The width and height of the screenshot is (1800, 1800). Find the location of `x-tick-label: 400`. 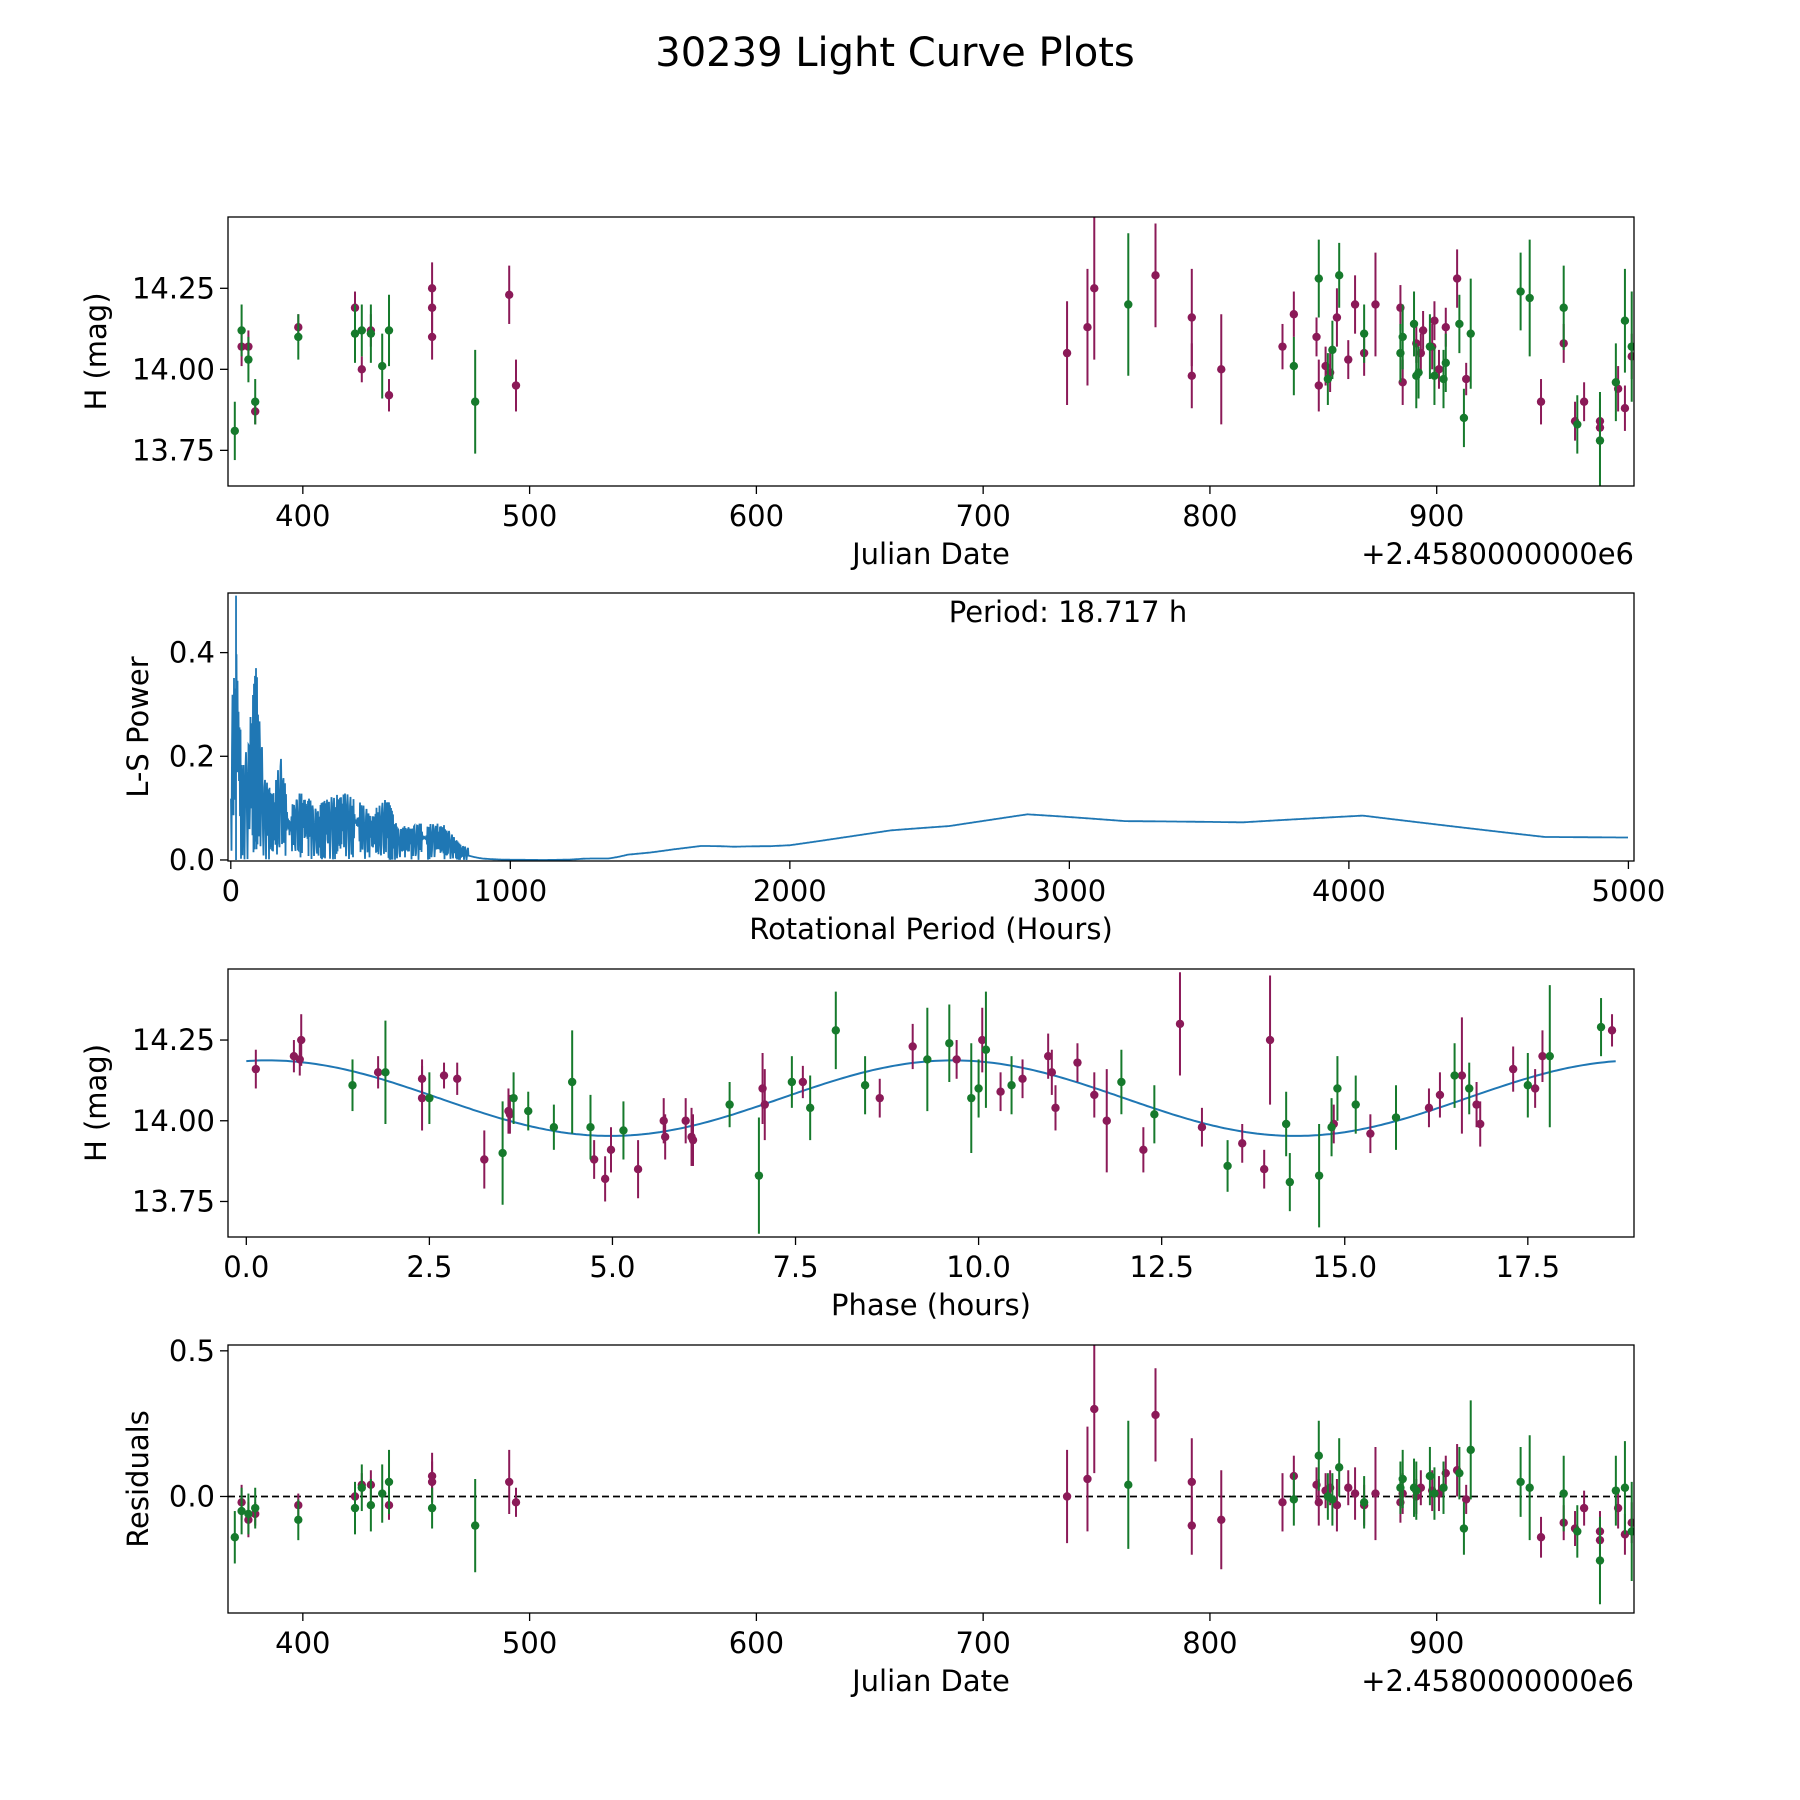

x-tick-label: 400 is located at coordinates (302, 1643).